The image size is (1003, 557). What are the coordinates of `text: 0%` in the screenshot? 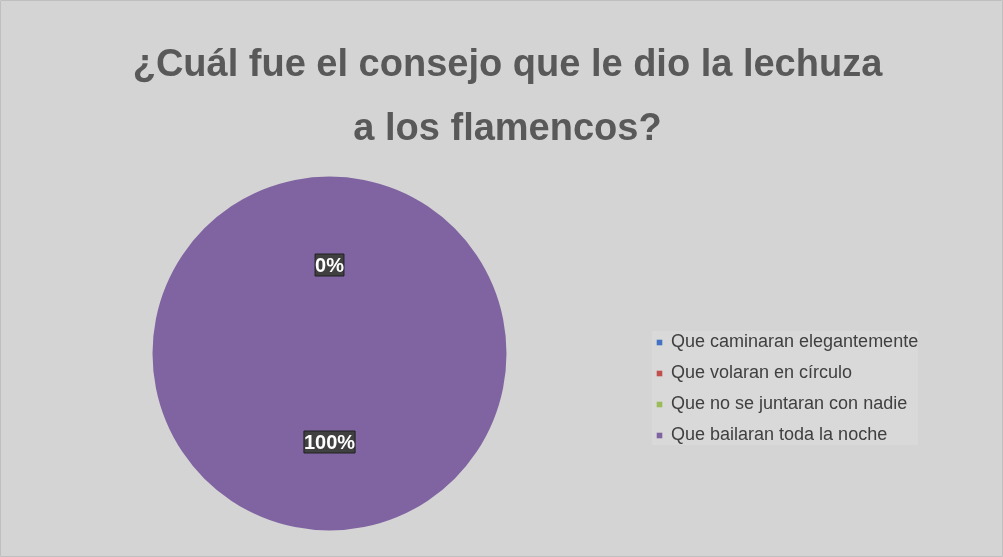 It's located at (329, 265).